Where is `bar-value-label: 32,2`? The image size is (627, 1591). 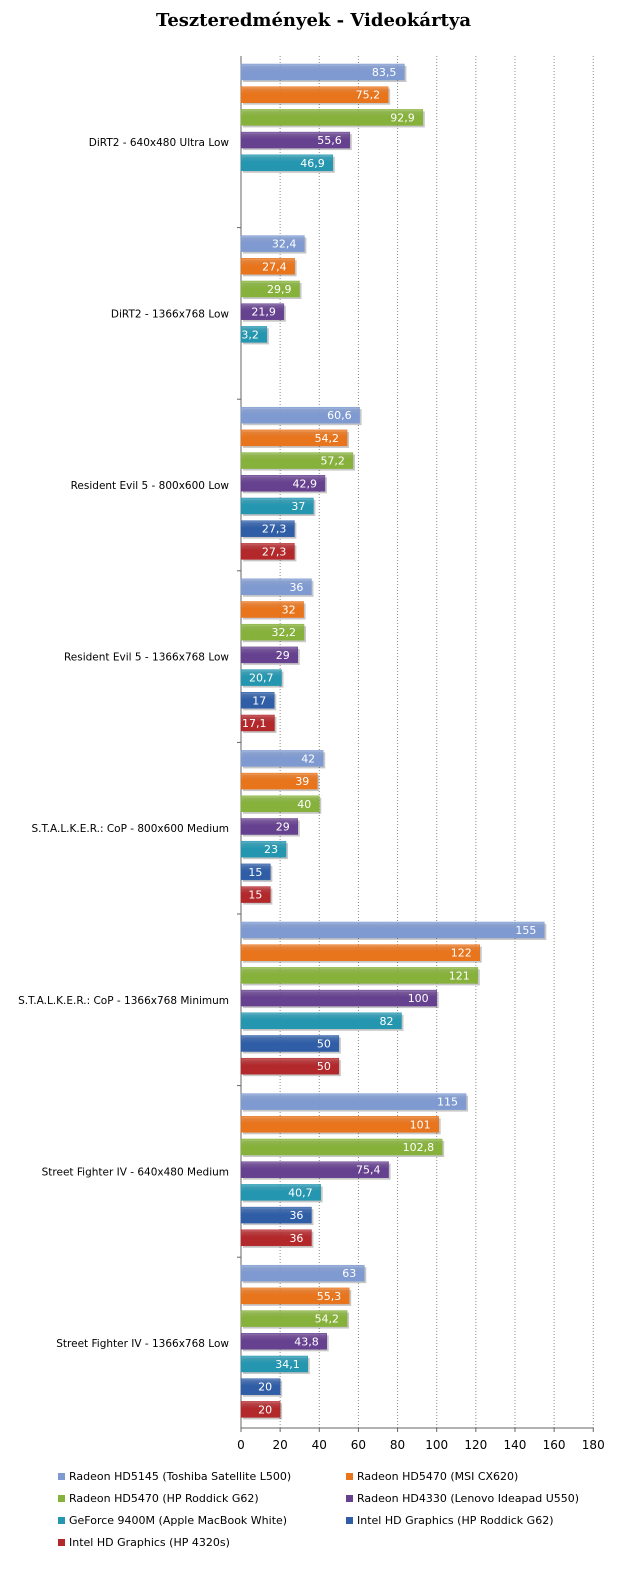
bar-value-label: 32,2 is located at coordinates (284, 632).